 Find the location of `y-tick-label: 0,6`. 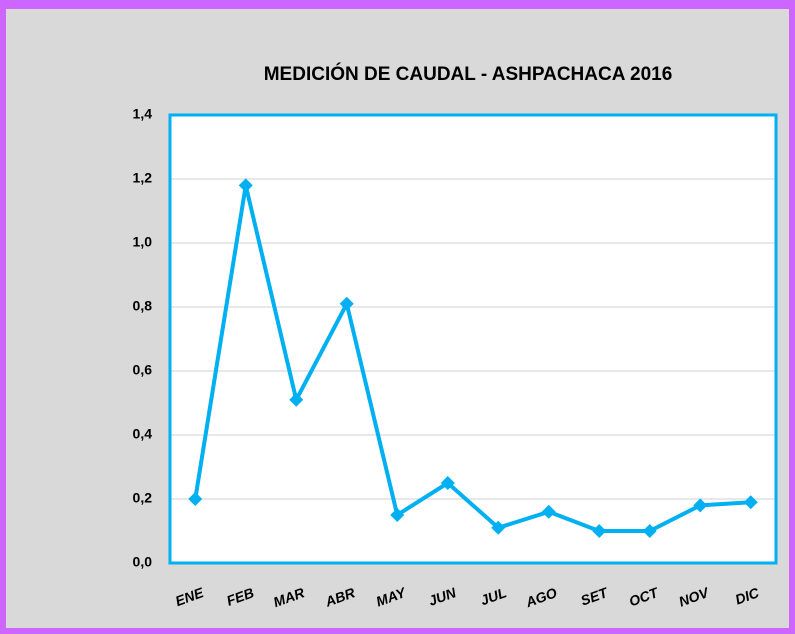

y-tick-label: 0,6 is located at coordinates (143, 370).